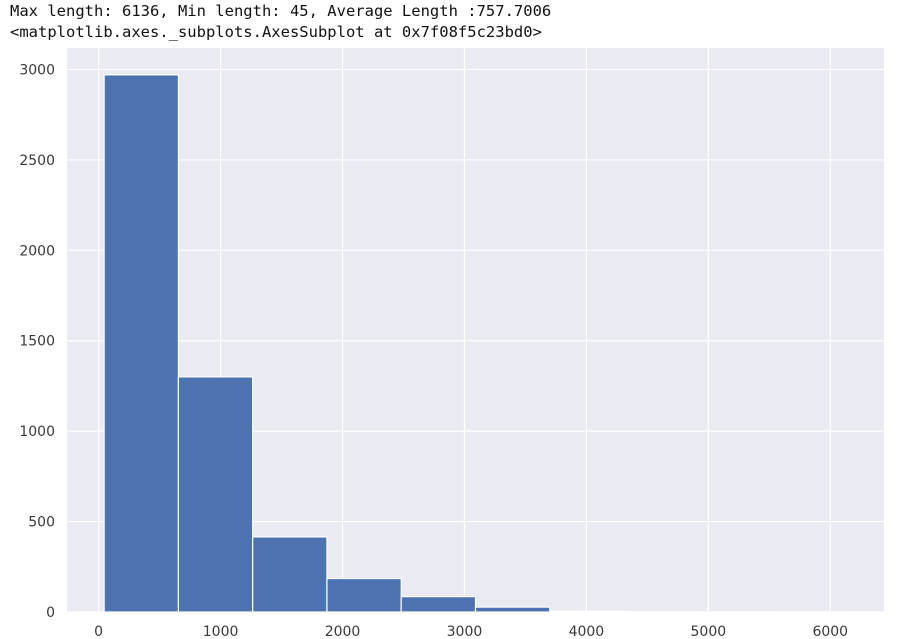  Describe the element at coordinates (587, 631) in the screenshot. I see `x-tick-label: 4000` at that location.